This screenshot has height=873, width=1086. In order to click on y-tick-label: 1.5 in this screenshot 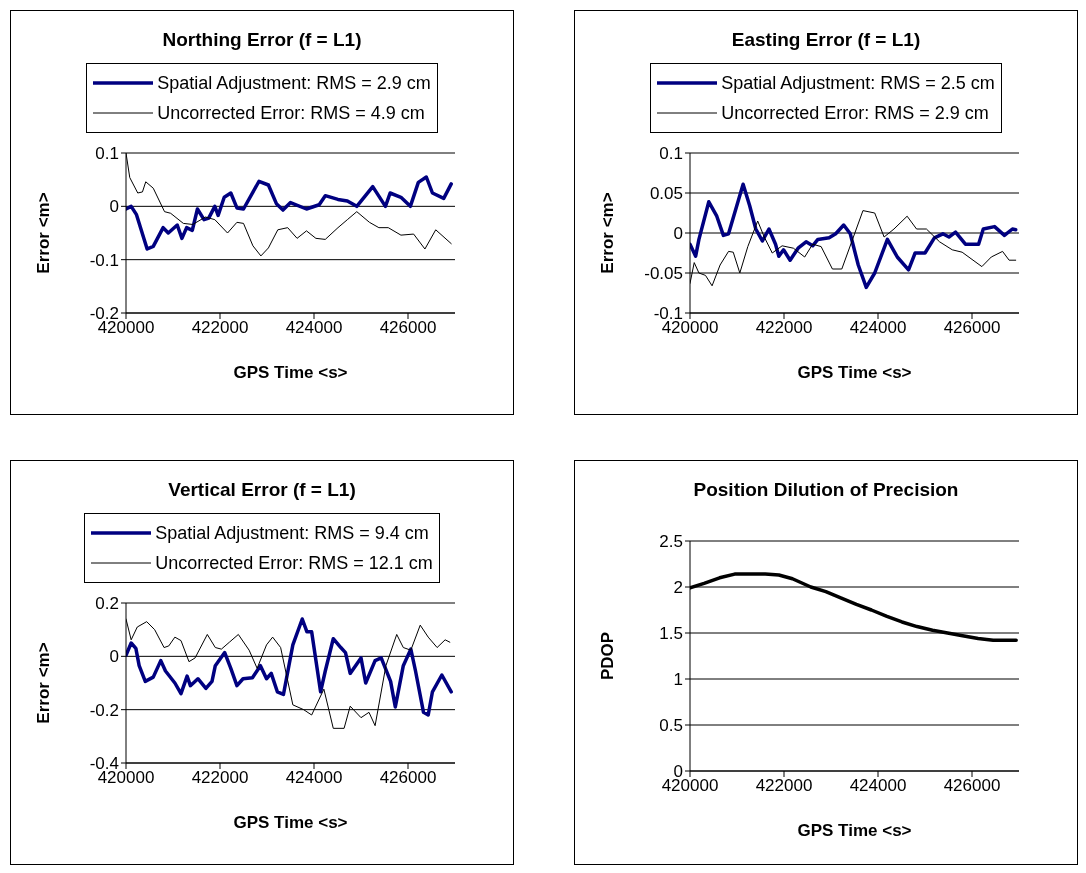, I will do `click(671, 634)`.